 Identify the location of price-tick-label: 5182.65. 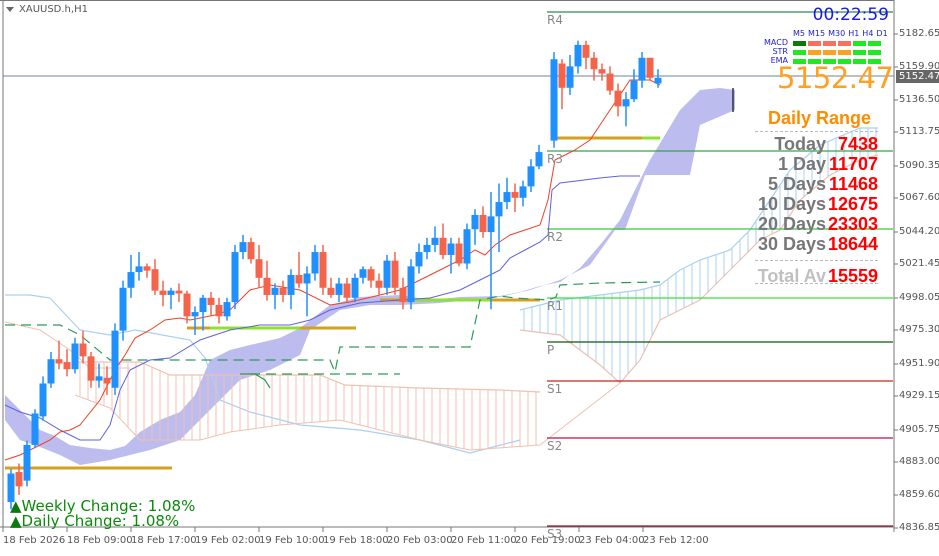
(919, 33).